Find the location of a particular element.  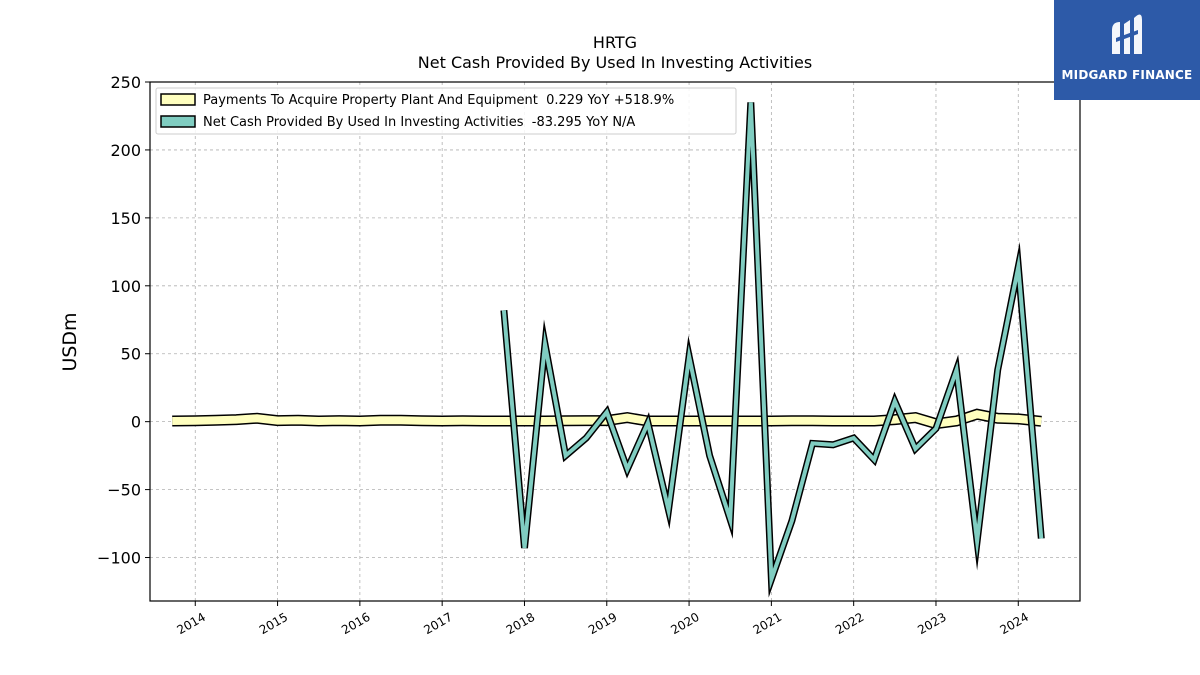

legend-swatch-investing is located at coordinates (178, 121).